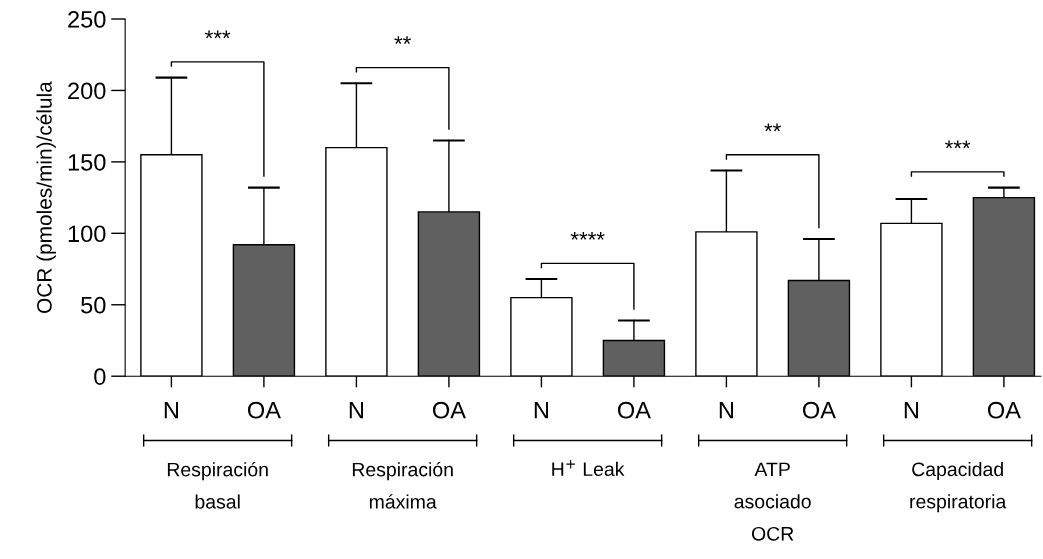  Describe the element at coordinates (100, 376) in the screenshot. I see `y-tick-label: 0` at that location.